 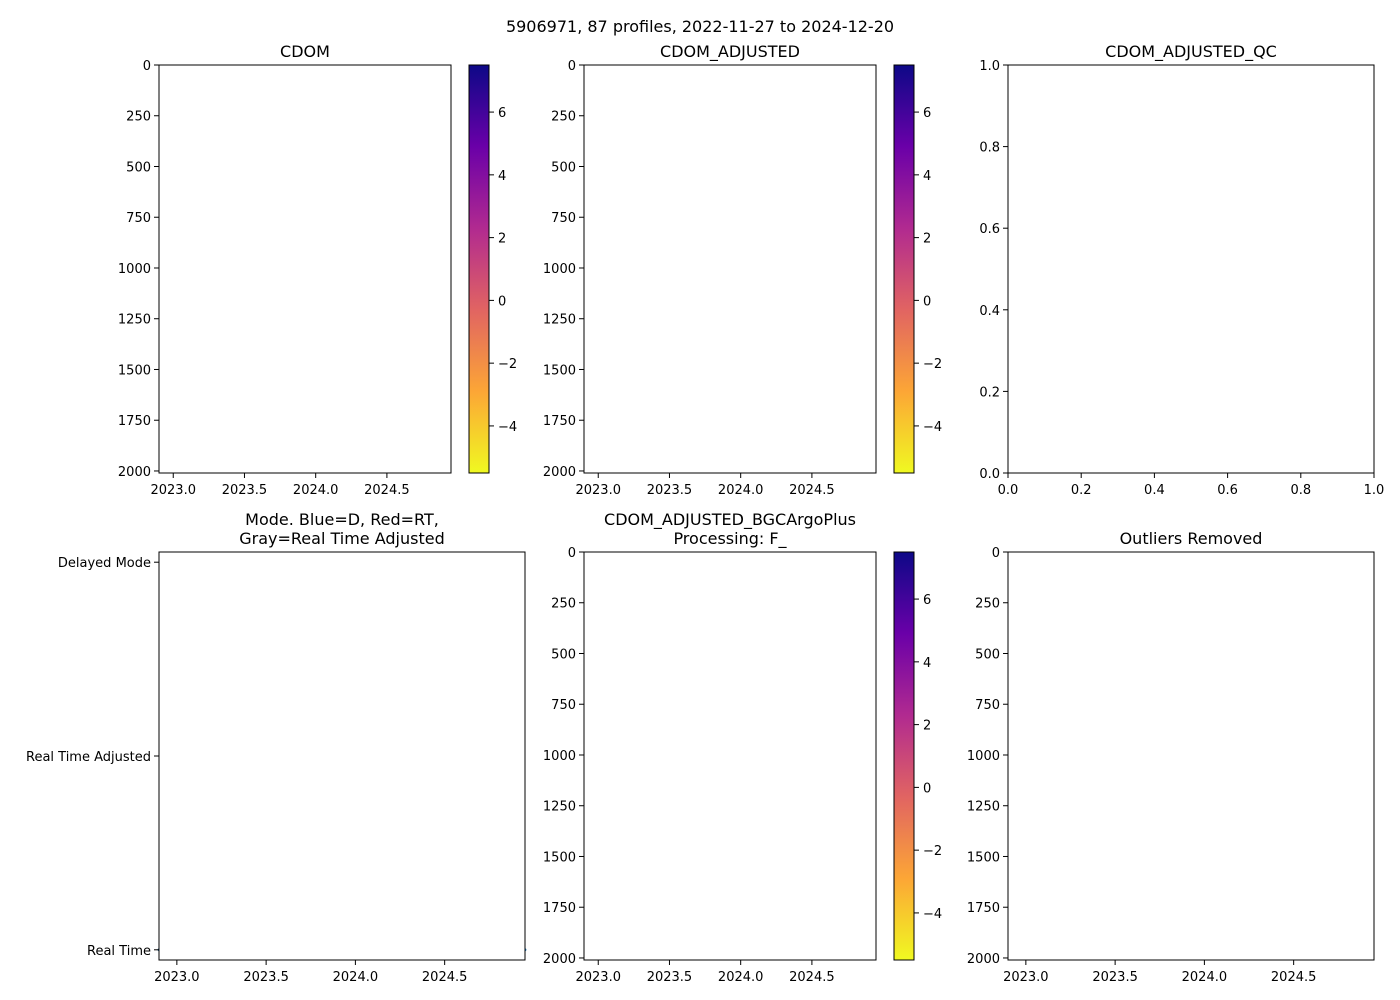 What do you see at coordinates (104, 563) in the screenshot?
I see `y-tick-label: Delayed Mode` at bounding box center [104, 563].